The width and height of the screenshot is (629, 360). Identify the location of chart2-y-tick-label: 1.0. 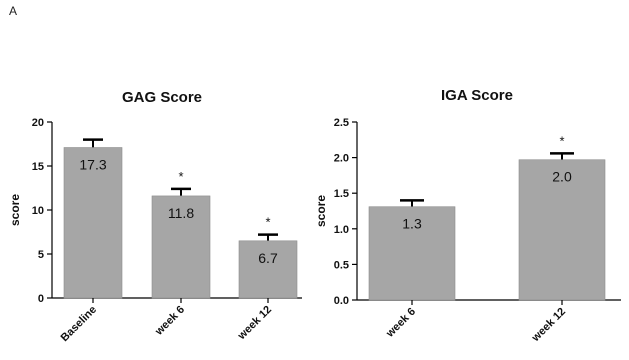
(341, 230).